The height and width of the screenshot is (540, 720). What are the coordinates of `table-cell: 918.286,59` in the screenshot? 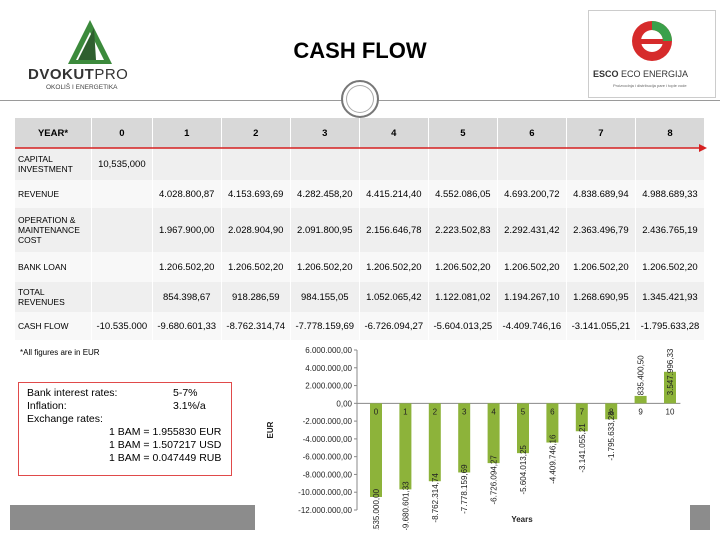 It's located at (256, 297).